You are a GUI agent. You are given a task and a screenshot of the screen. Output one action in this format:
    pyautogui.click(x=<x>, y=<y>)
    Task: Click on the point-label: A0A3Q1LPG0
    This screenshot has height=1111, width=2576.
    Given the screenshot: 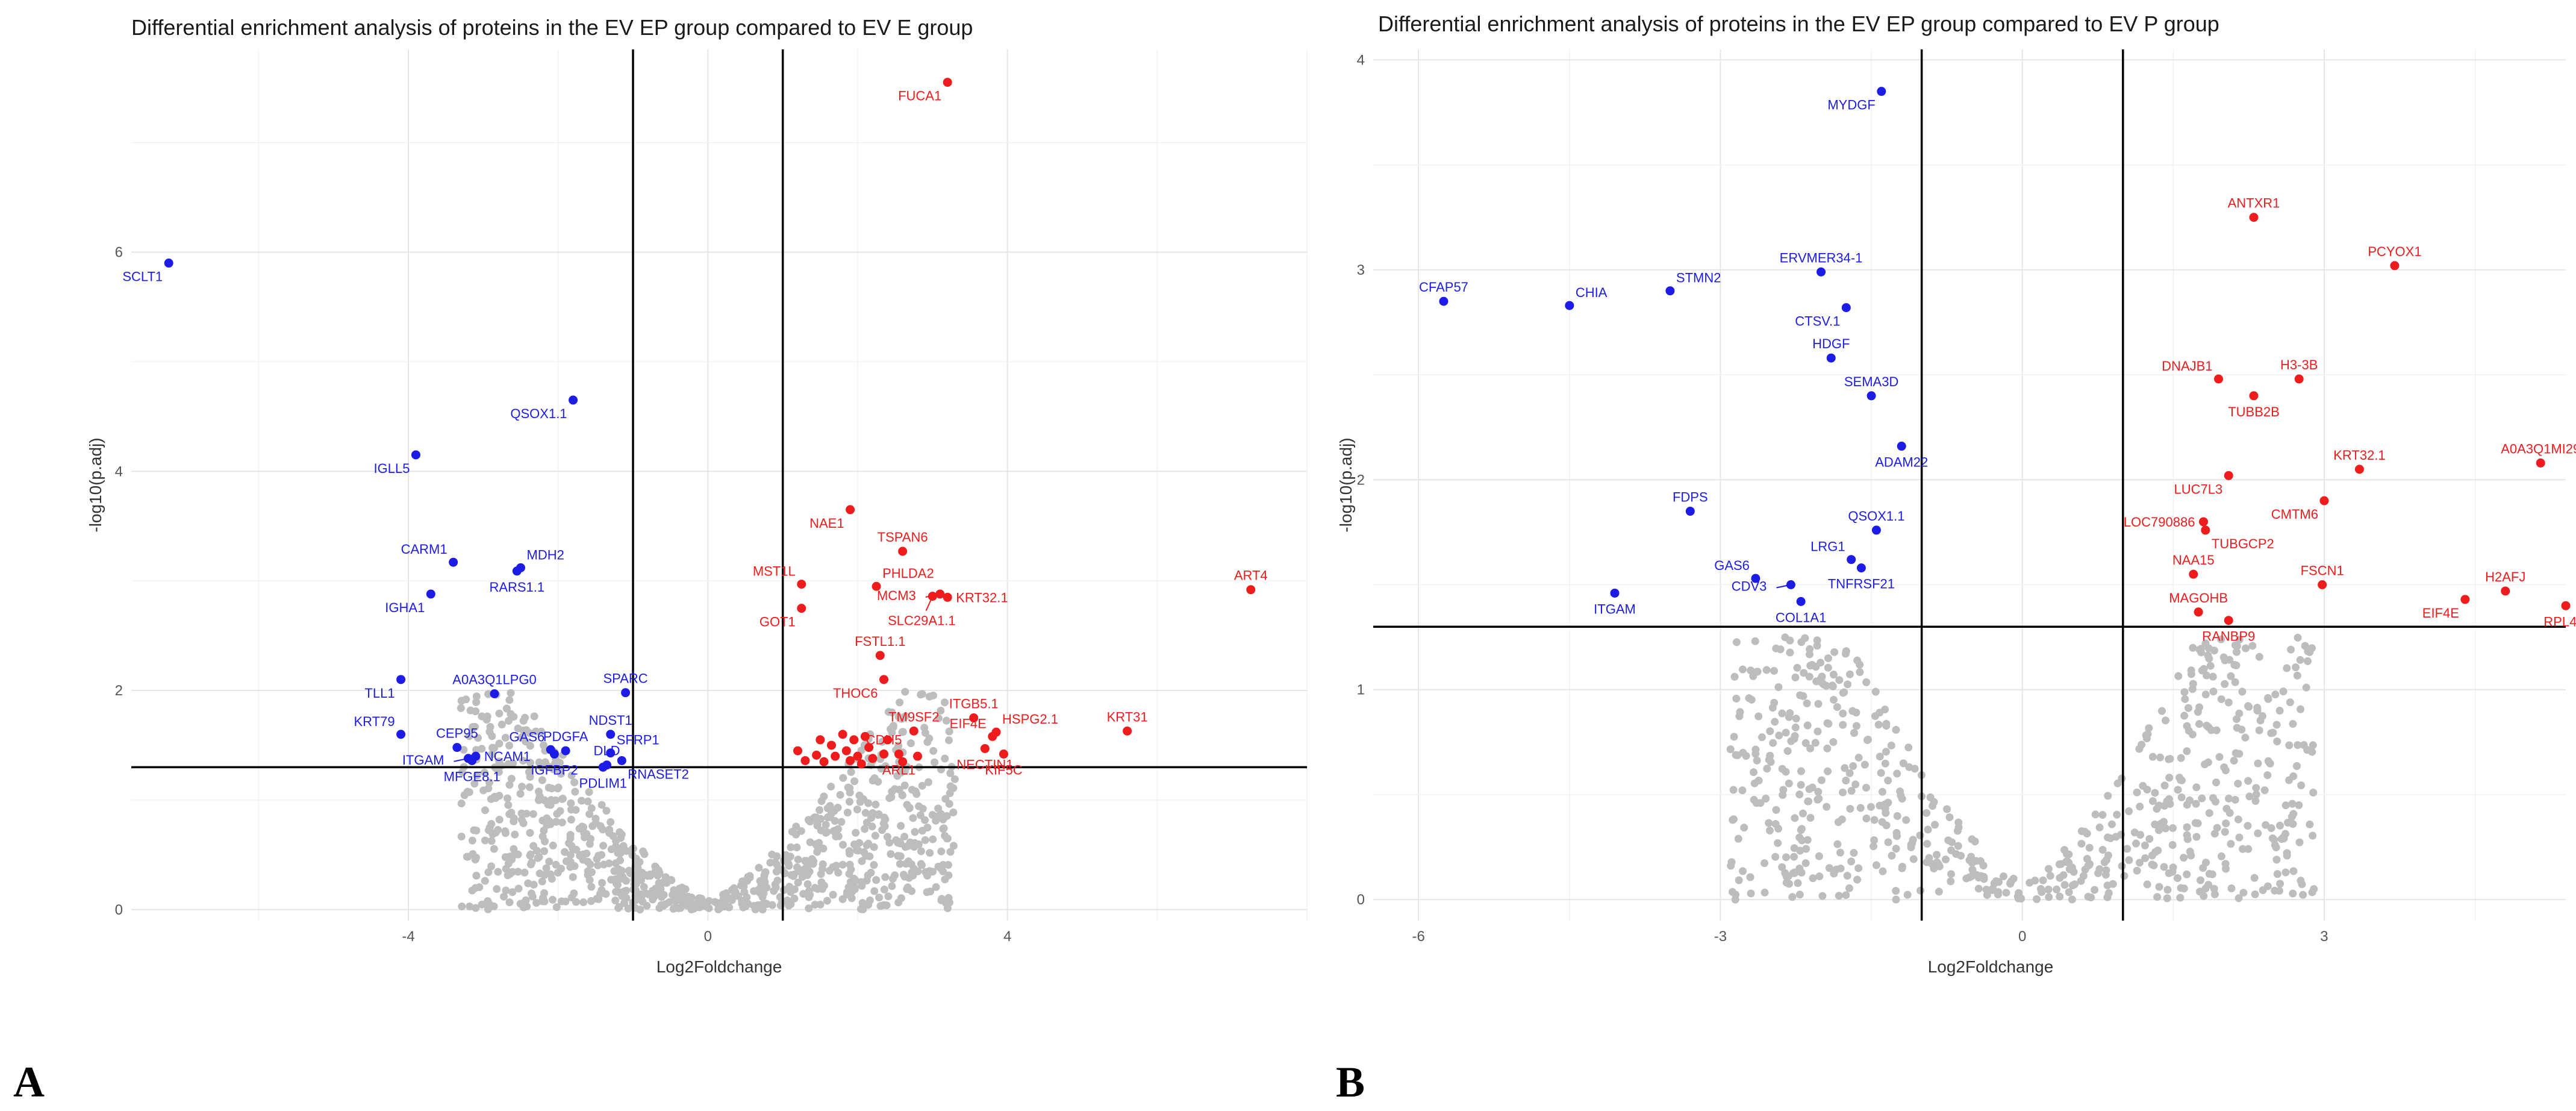 What is the action you would take?
    pyautogui.click(x=494, y=679)
    